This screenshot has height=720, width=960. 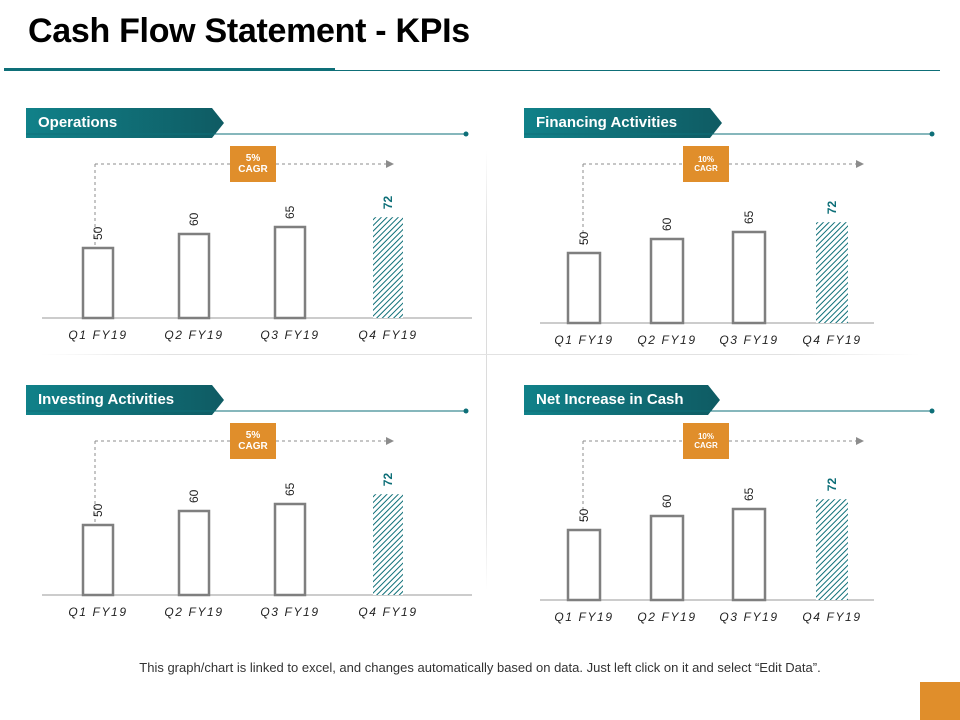 I want to click on panel-banner: Financing Activities, so click(x=623, y=123).